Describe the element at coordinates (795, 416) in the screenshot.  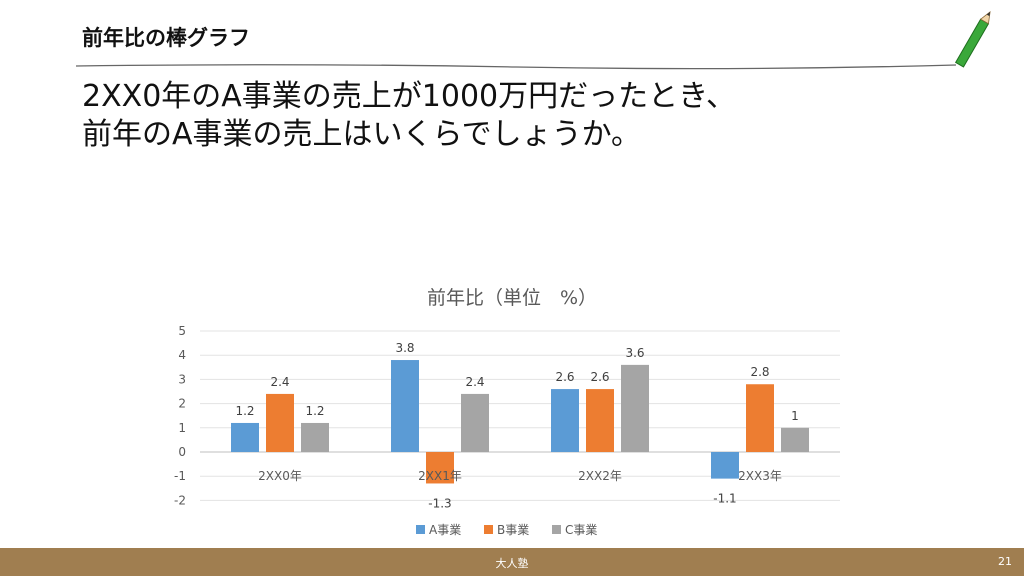
I see `data-label: 1` at that location.